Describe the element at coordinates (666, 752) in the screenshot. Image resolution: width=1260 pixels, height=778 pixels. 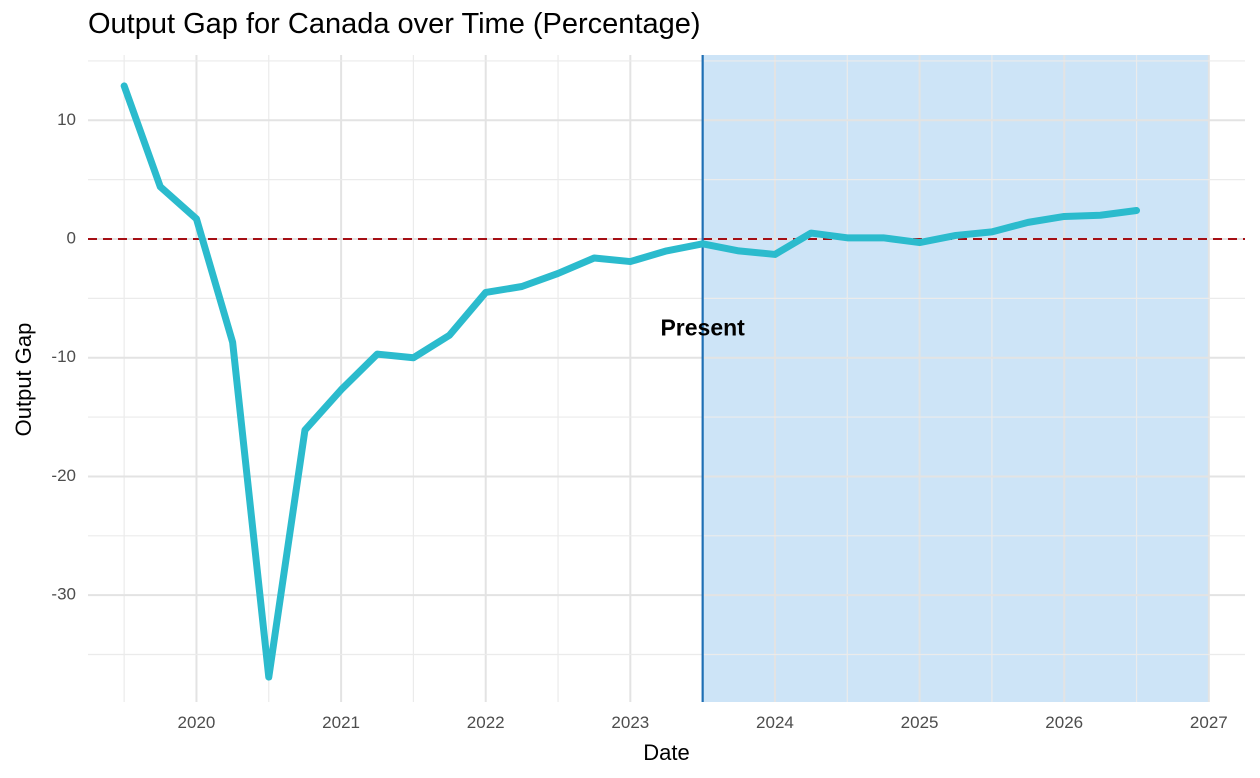
I see `x-axis-title: Date` at that location.